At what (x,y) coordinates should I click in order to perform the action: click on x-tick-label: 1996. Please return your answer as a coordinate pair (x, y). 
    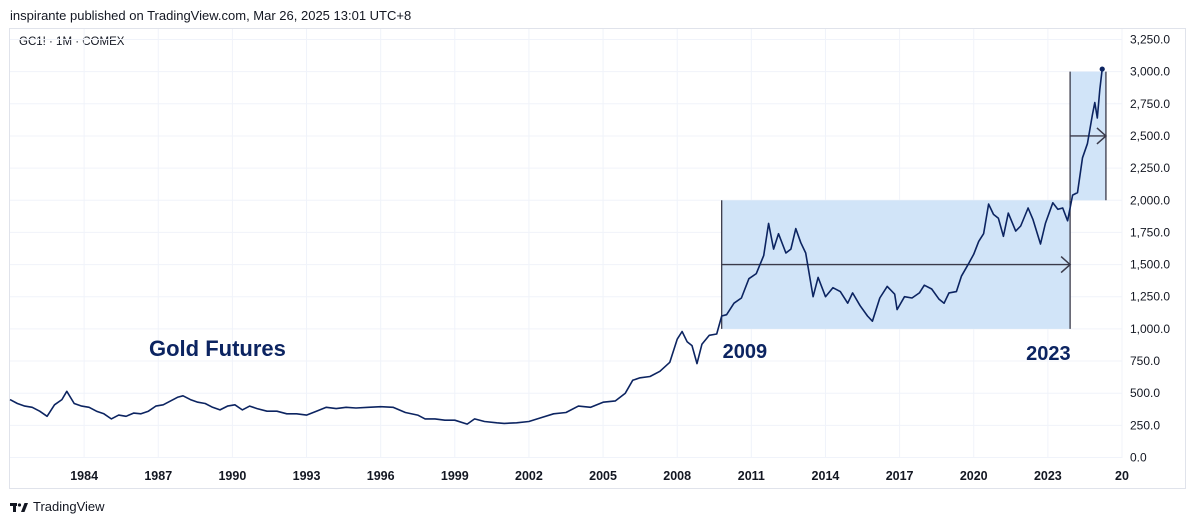
    Looking at the image, I should click on (381, 476).